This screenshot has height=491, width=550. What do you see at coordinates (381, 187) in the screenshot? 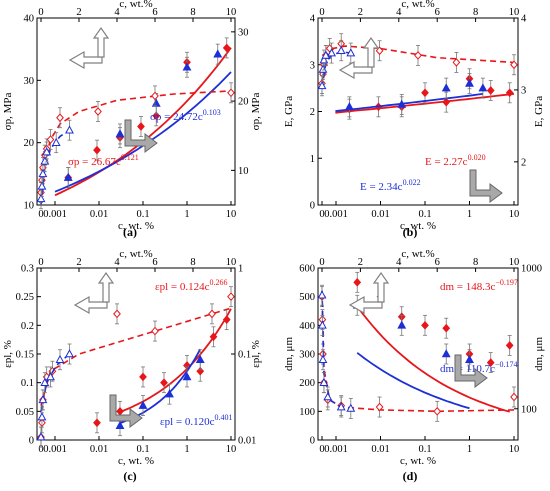
I see `fit-equation-base: E = 2.34c` at bounding box center [381, 187].